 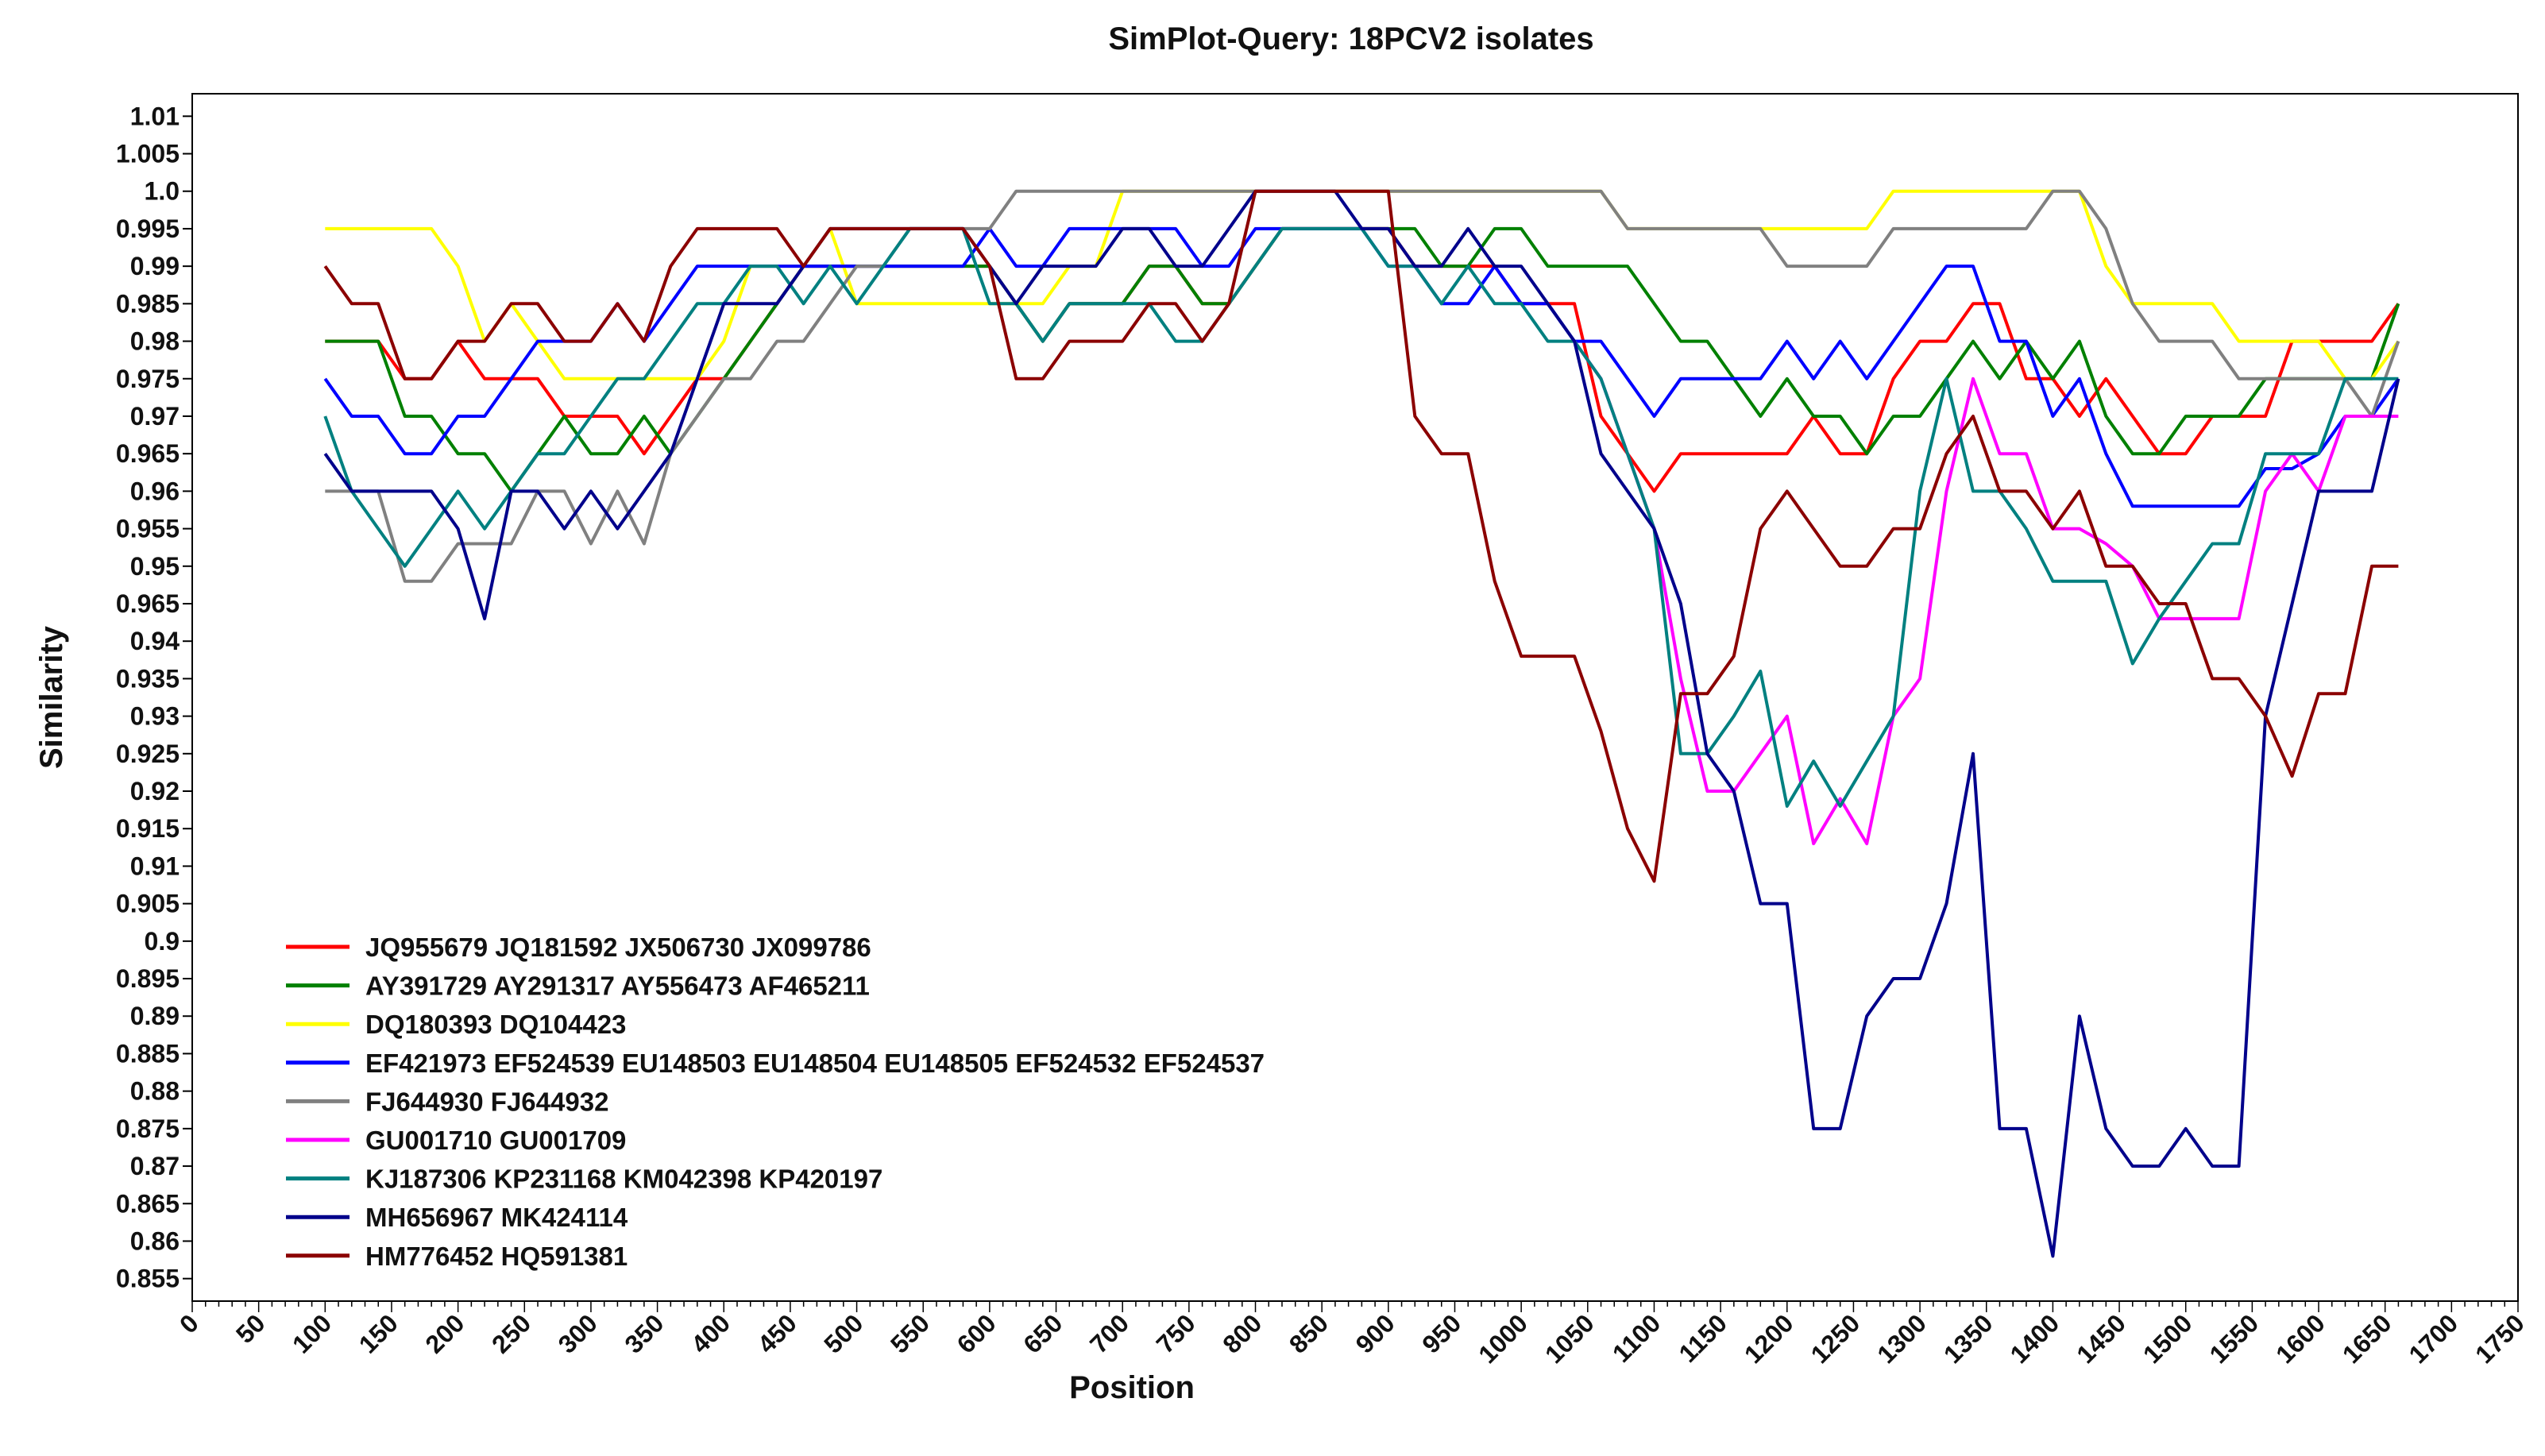 What do you see at coordinates (155, 566) in the screenshot?
I see `y-tick-label: 0.95` at bounding box center [155, 566].